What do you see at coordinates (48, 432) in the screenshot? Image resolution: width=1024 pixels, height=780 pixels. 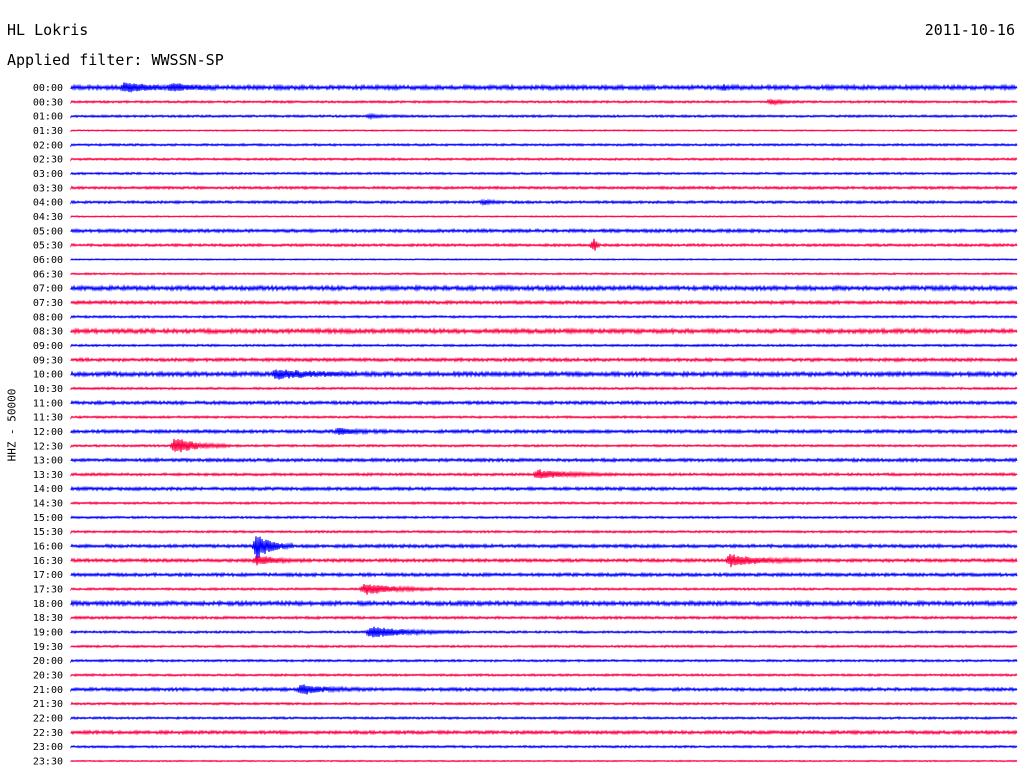 I see `row-time-label: 12:00` at bounding box center [48, 432].